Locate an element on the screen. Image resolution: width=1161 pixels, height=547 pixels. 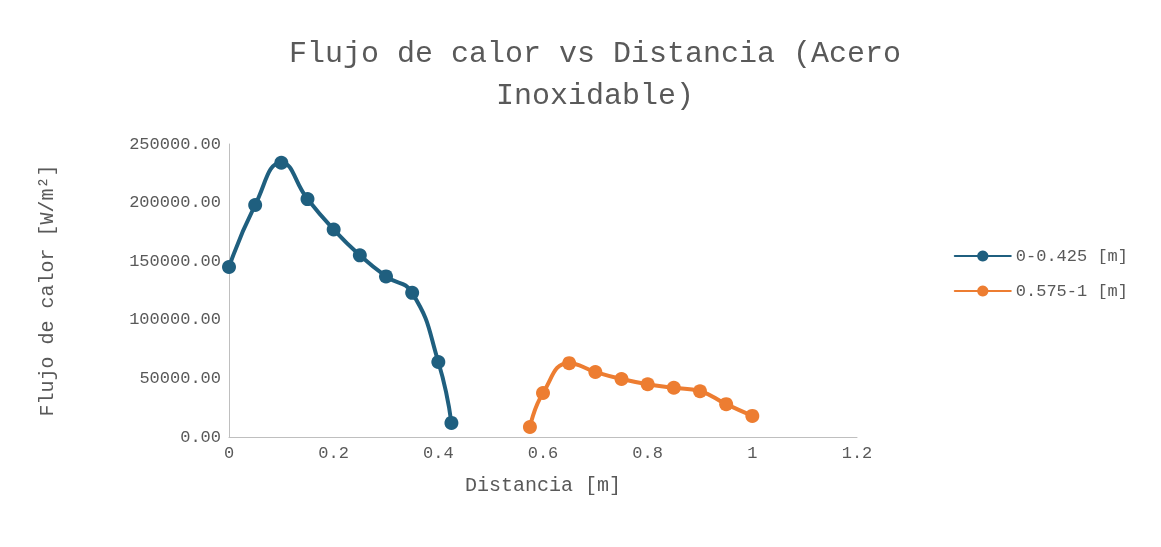
x-tick-label: 1 is located at coordinates (752, 453).